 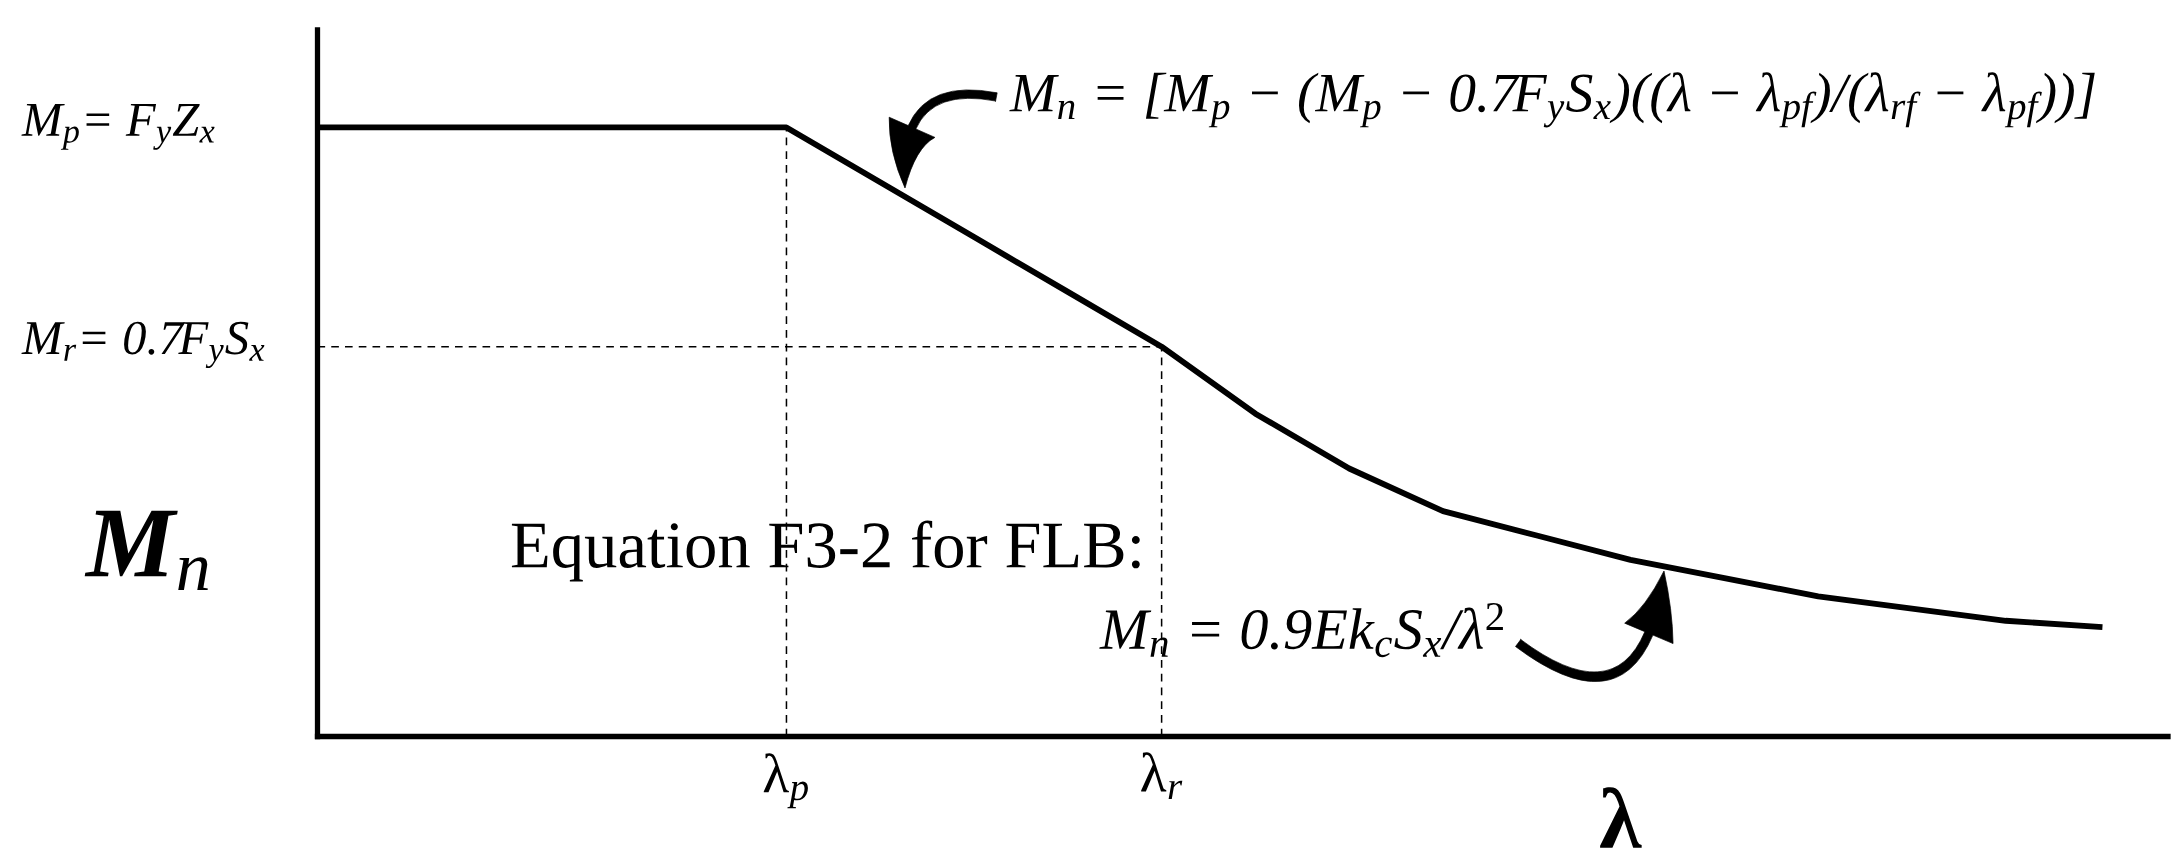 I want to click on text: M$_{r}$= 0.7F$_{y}$S$_{x}$, so click(x=143, y=345).